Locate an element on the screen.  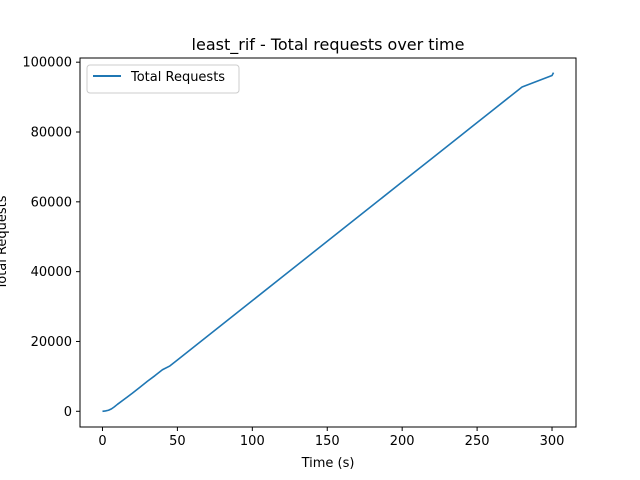
x-tick-label: 250 is located at coordinates (477, 441).